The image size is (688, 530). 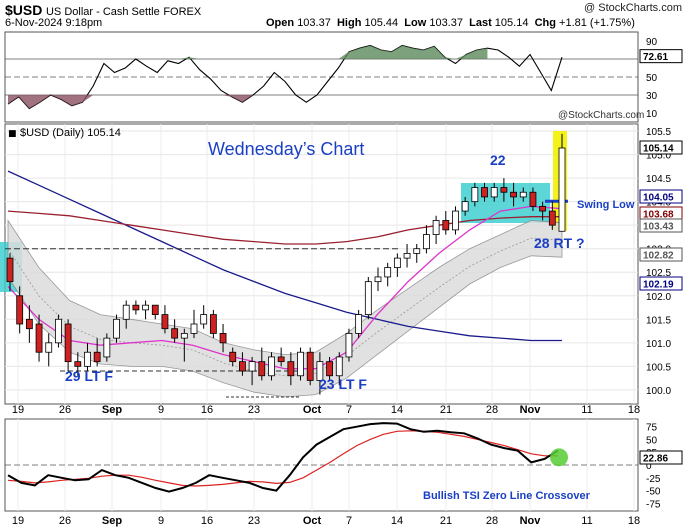 I want to click on y-tick-label: 100.0, so click(x=658, y=391).